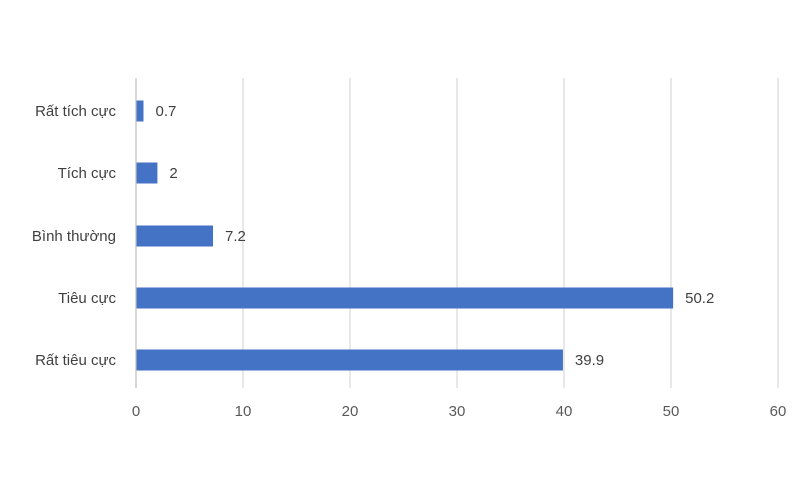 This screenshot has height=500, width=800. I want to click on data-label: 7.2, so click(235, 236).